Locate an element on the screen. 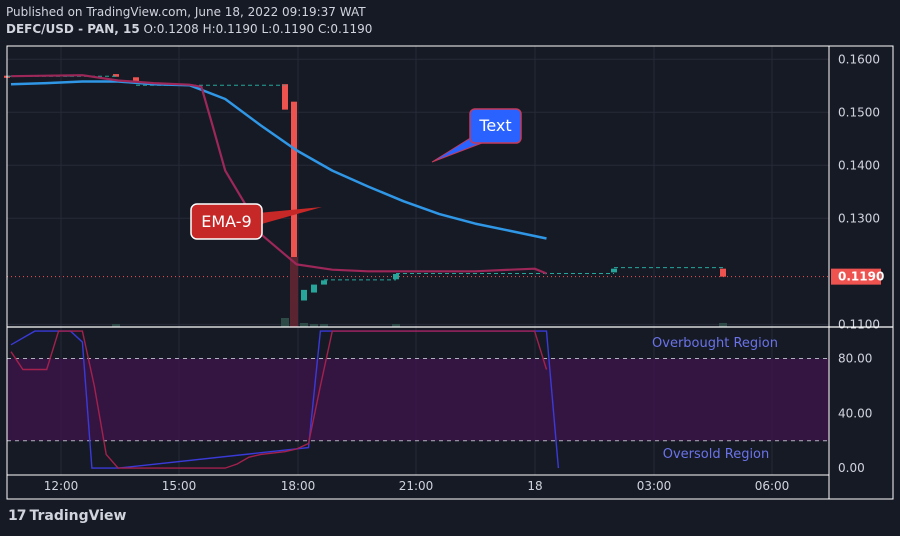 The image size is (900, 536). time-tick-label: 21:00 is located at coordinates (416, 486).